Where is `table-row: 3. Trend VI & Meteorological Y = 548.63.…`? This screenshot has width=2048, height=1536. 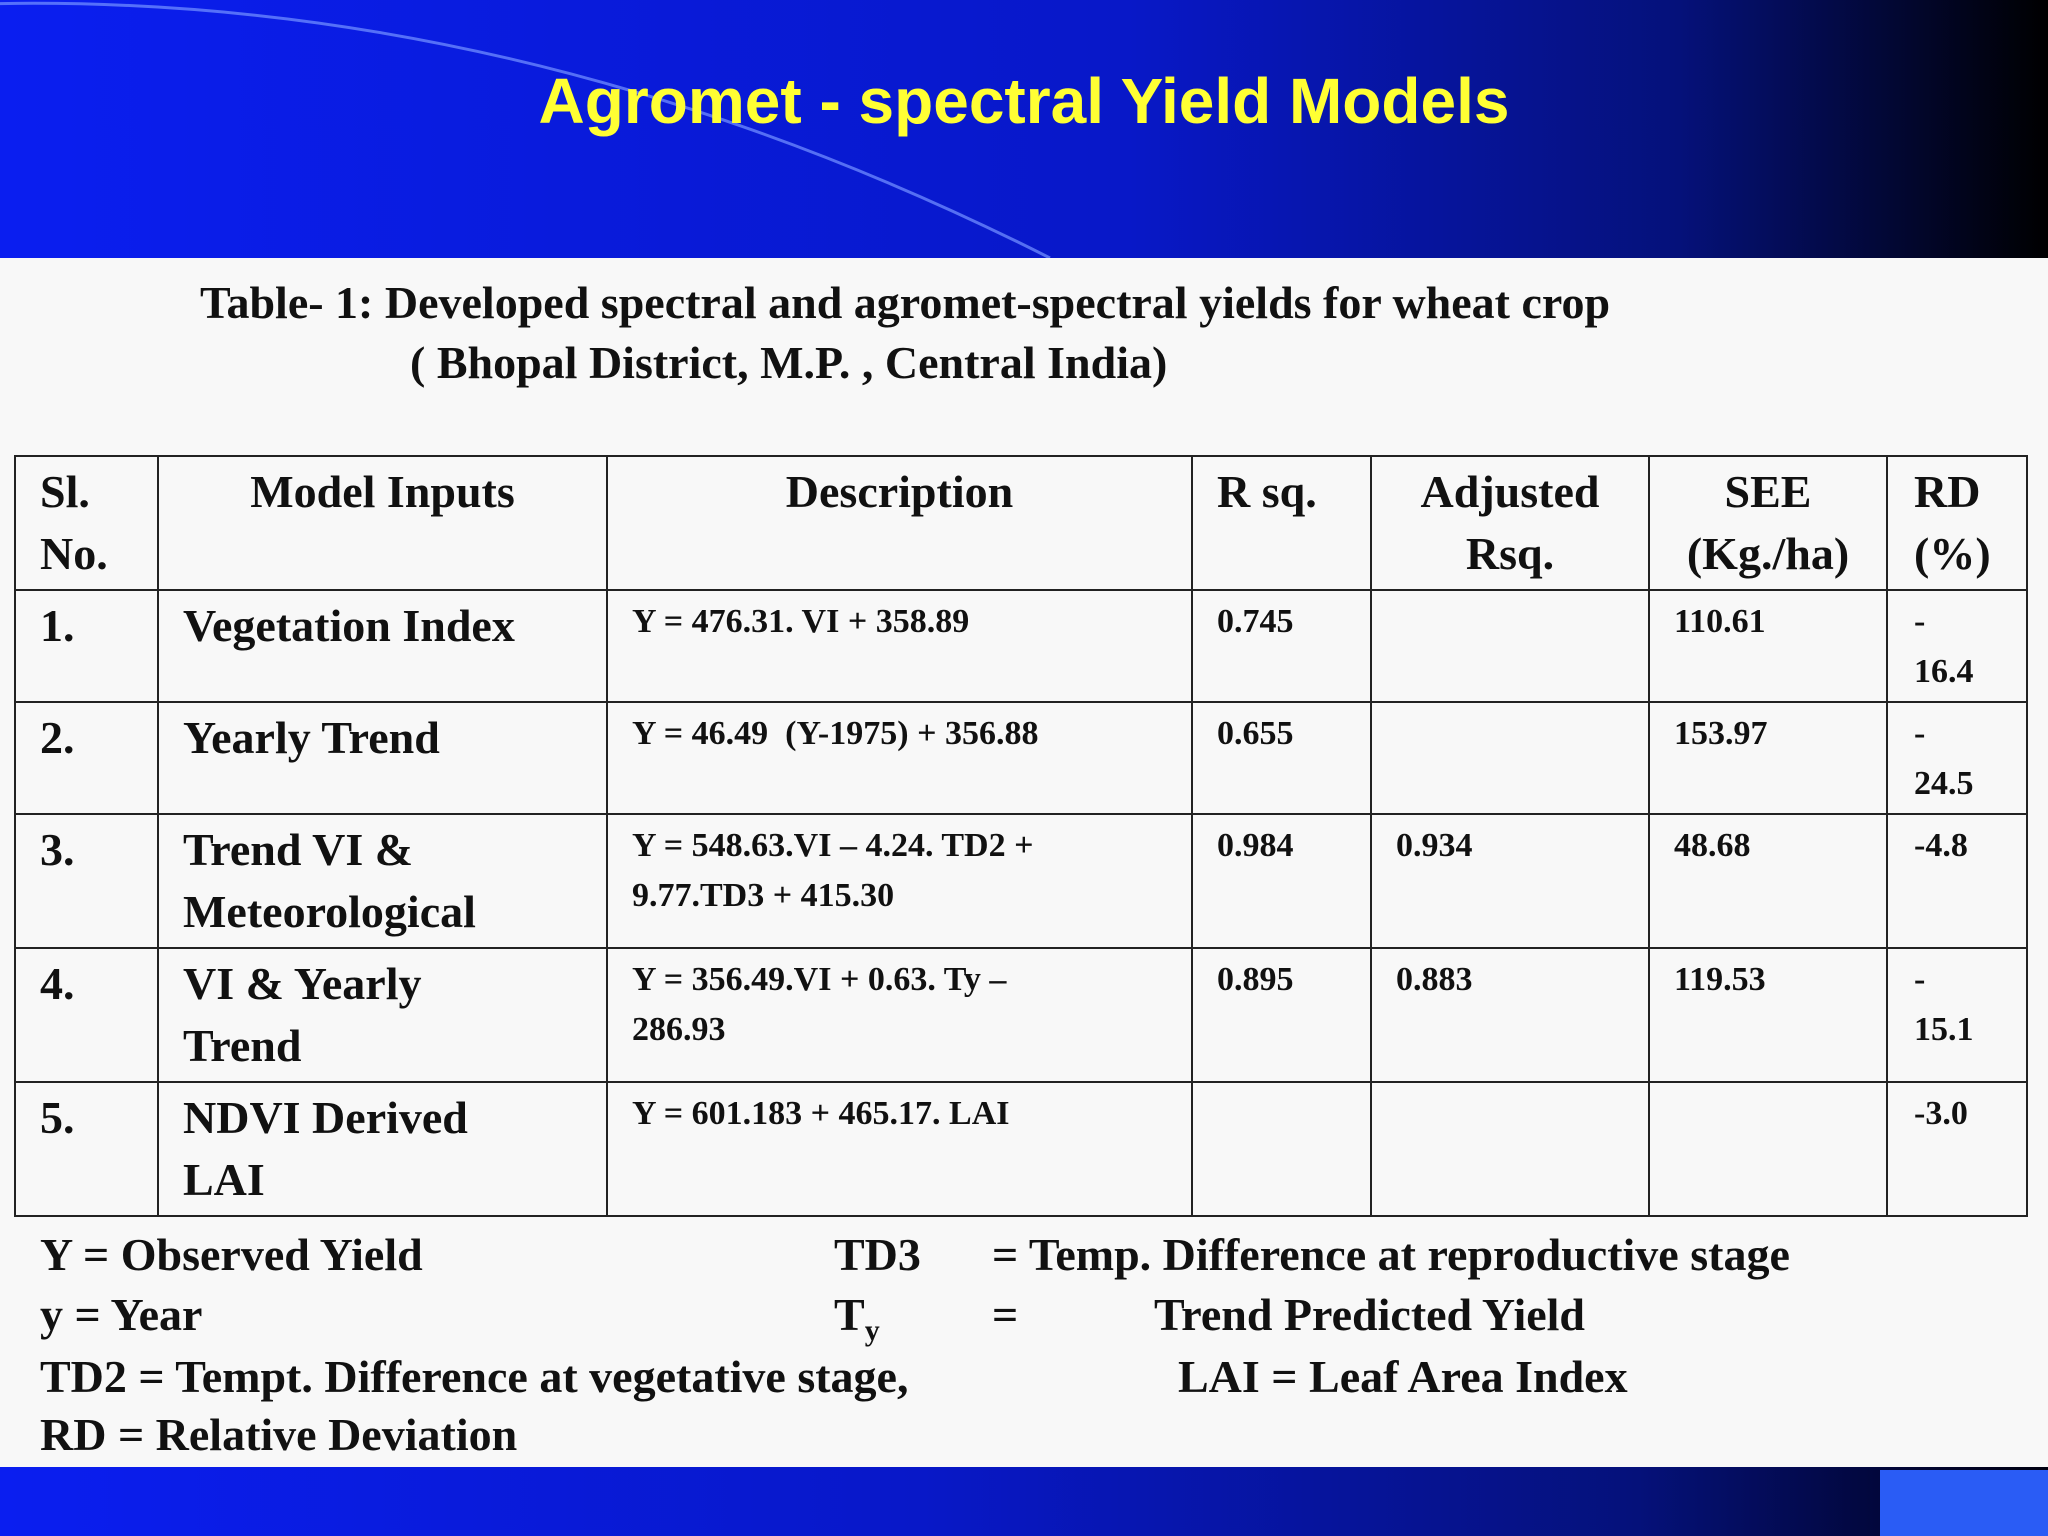 table-row: 3. Trend VI & Meteorological Y = 548.63.… is located at coordinates (1021, 881).